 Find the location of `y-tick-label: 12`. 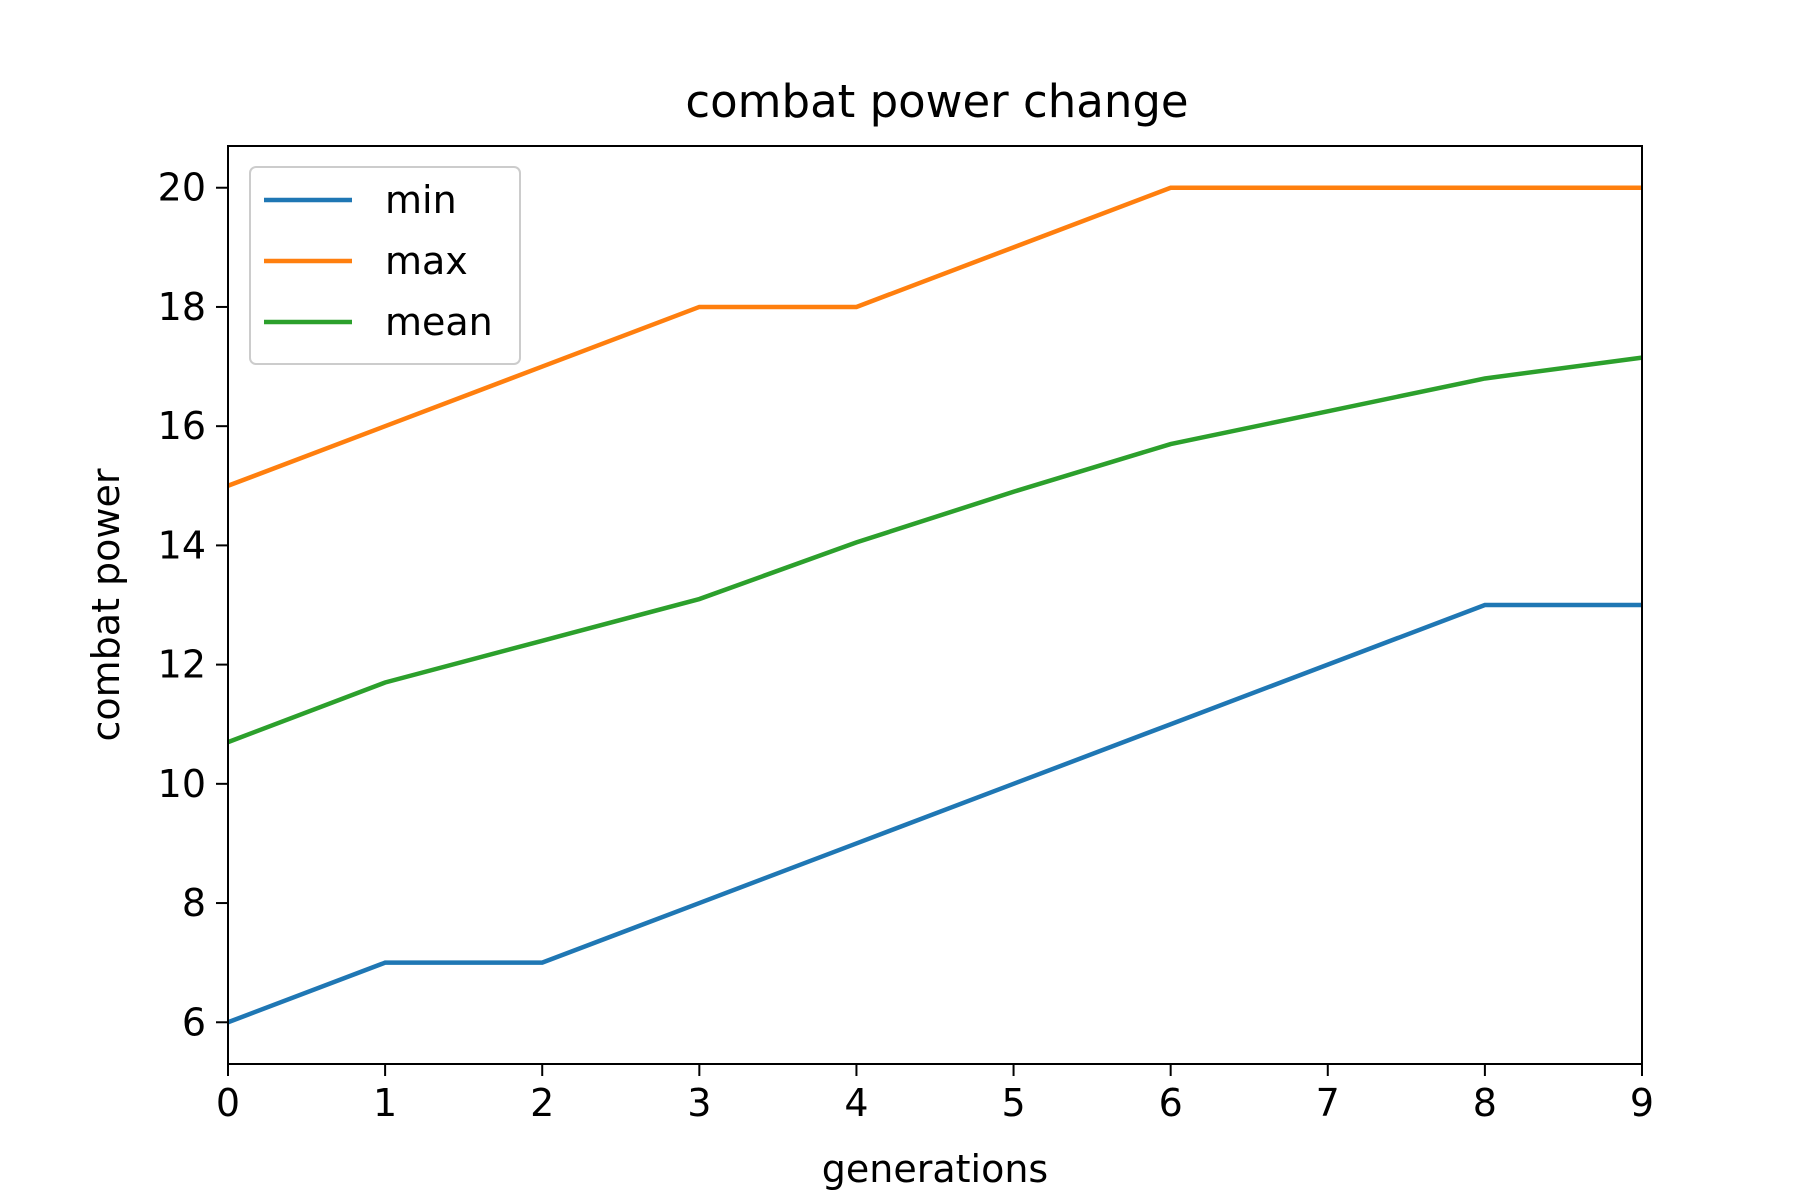

y-tick-label: 12 is located at coordinates (182, 665).